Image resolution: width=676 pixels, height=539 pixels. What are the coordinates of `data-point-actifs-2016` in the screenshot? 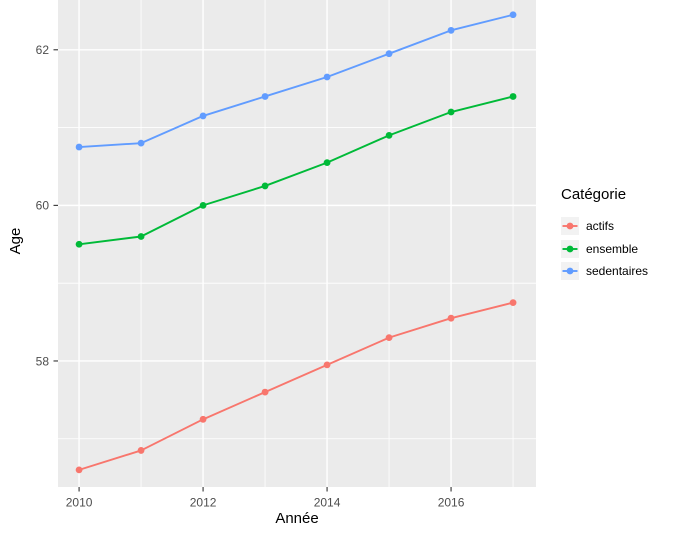 It's located at (451, 318).